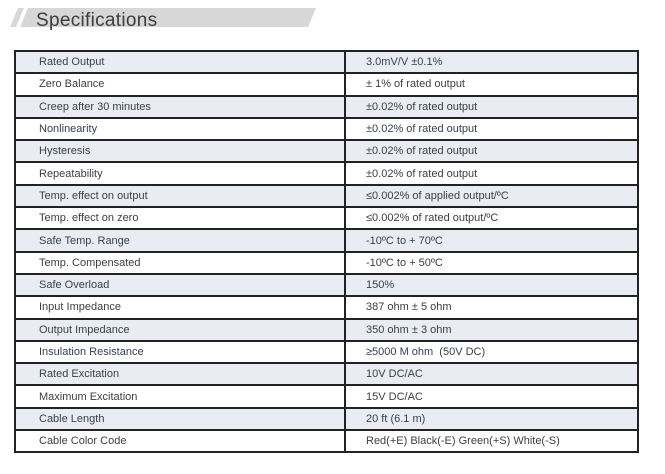  What do you see at coordinates (180, 374) in the screenshot?
I see `spec-label-cell: Rated Excitation` at bounding box center [180, 374].